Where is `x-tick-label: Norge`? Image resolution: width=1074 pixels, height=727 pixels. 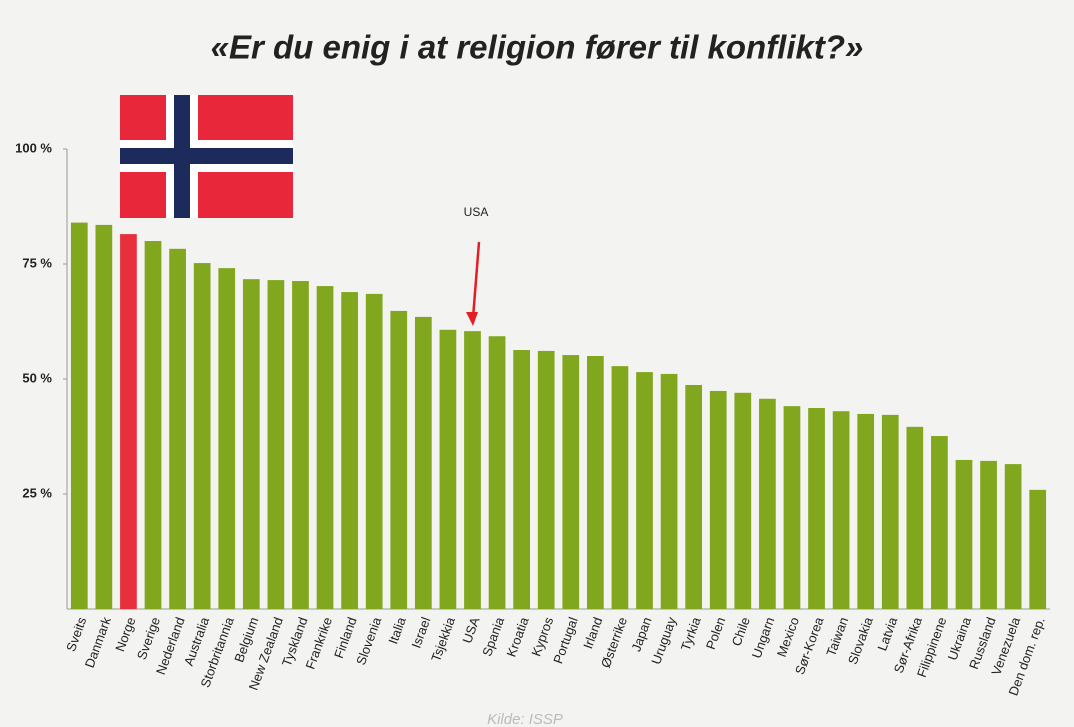
x-tick-label: Norge is located at coordinates (125, 634).